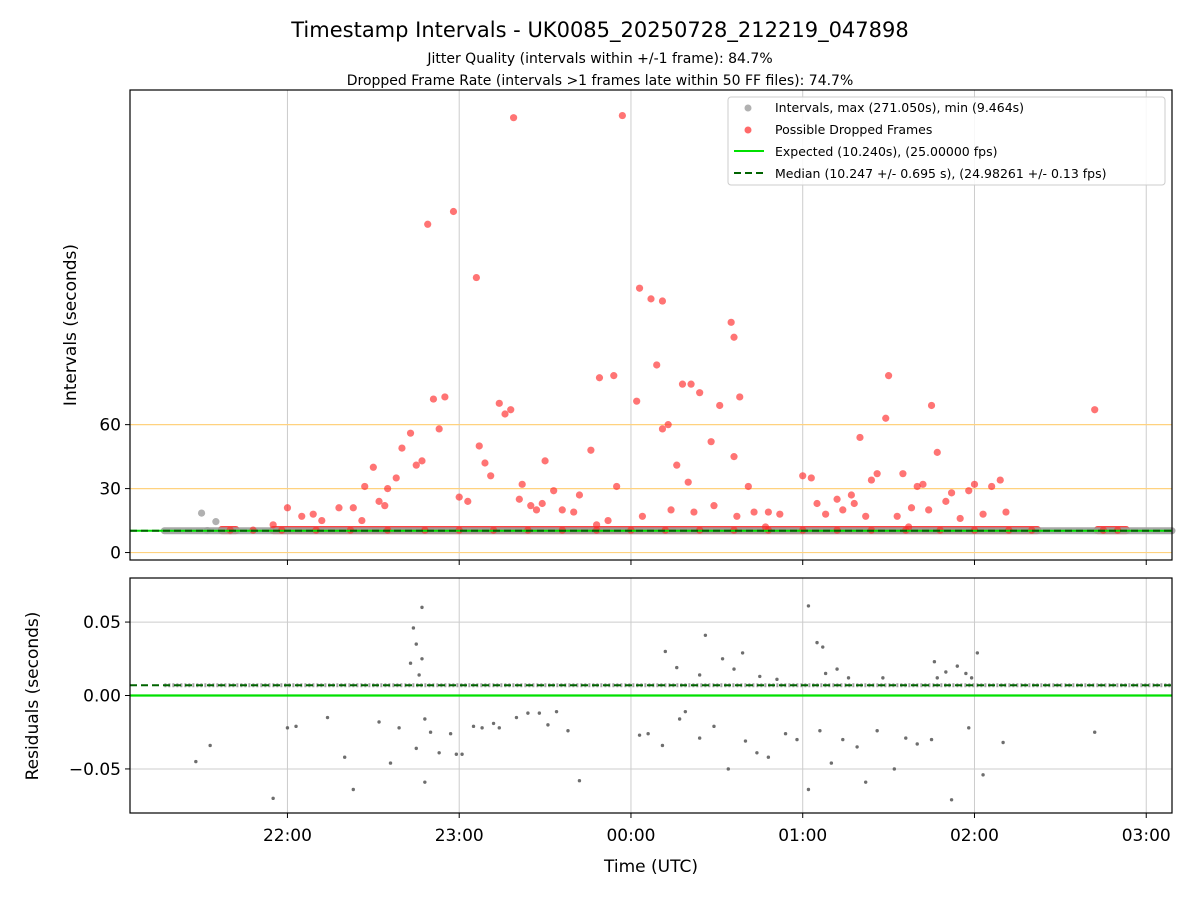 This screenshot has height=900, width=1200. I want to click on top-ylabel: Intervals (seconds), so click(71, 325).